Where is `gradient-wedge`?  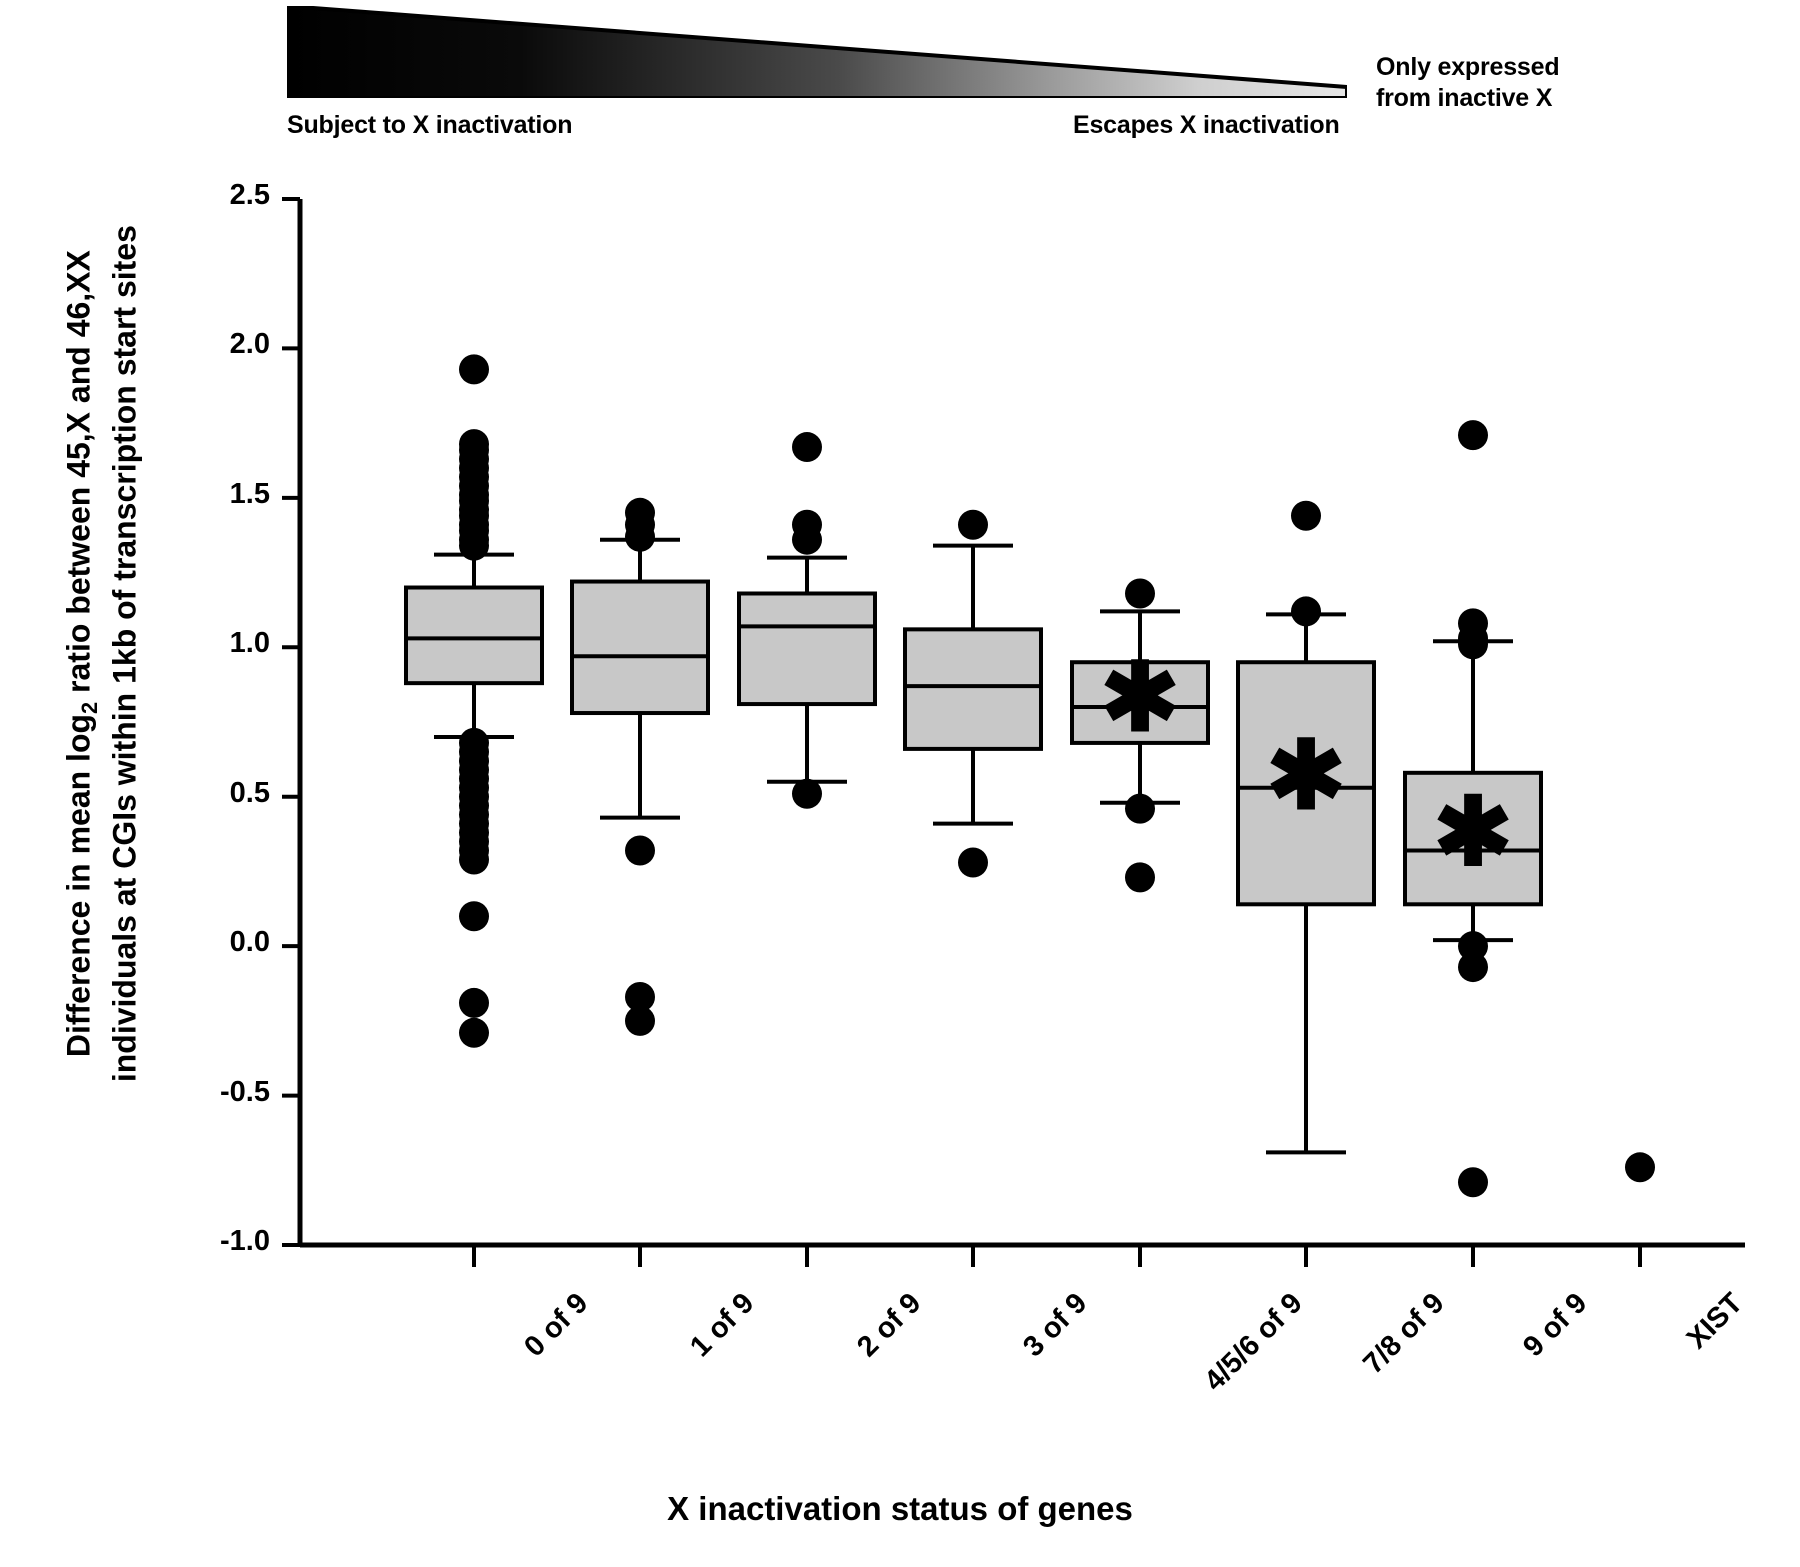
gradient-wedge is located at coordinates (817, 52).